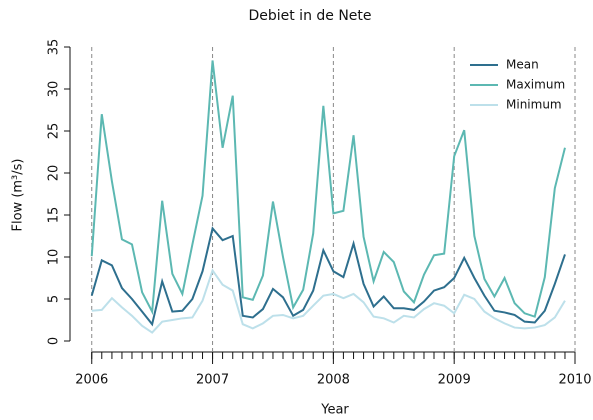 The width and height of the screenshot is (593, 420). I want to click on x-tick-label: 2006, so click(91, 380).